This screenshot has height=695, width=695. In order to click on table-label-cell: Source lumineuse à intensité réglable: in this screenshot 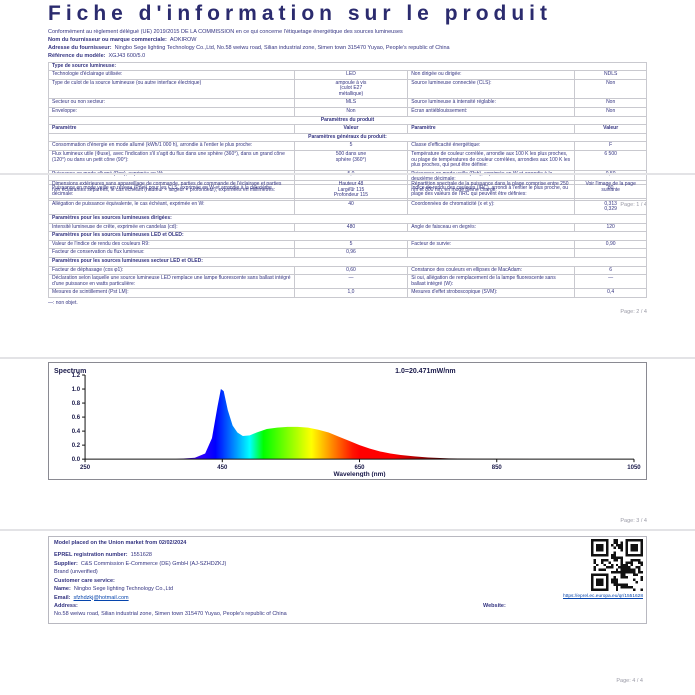, I will do `click(490, 103)`.